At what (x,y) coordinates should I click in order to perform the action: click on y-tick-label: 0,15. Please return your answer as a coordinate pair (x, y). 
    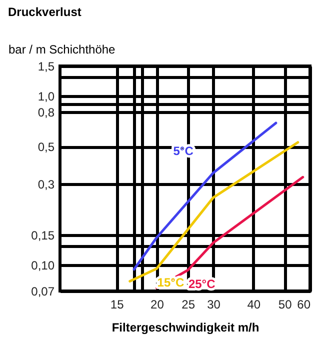
    Looking at the image, I should click on (43, 235).